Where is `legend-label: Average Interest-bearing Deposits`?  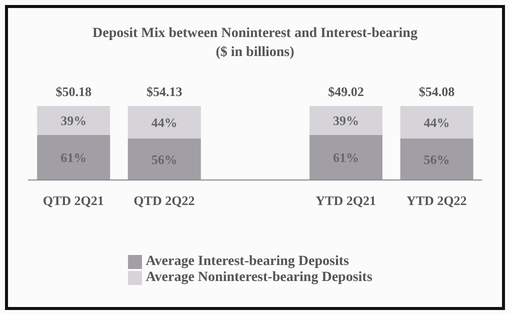
legend-label: Average Interest-bearing Deposits is located at coordinates (247, 261).